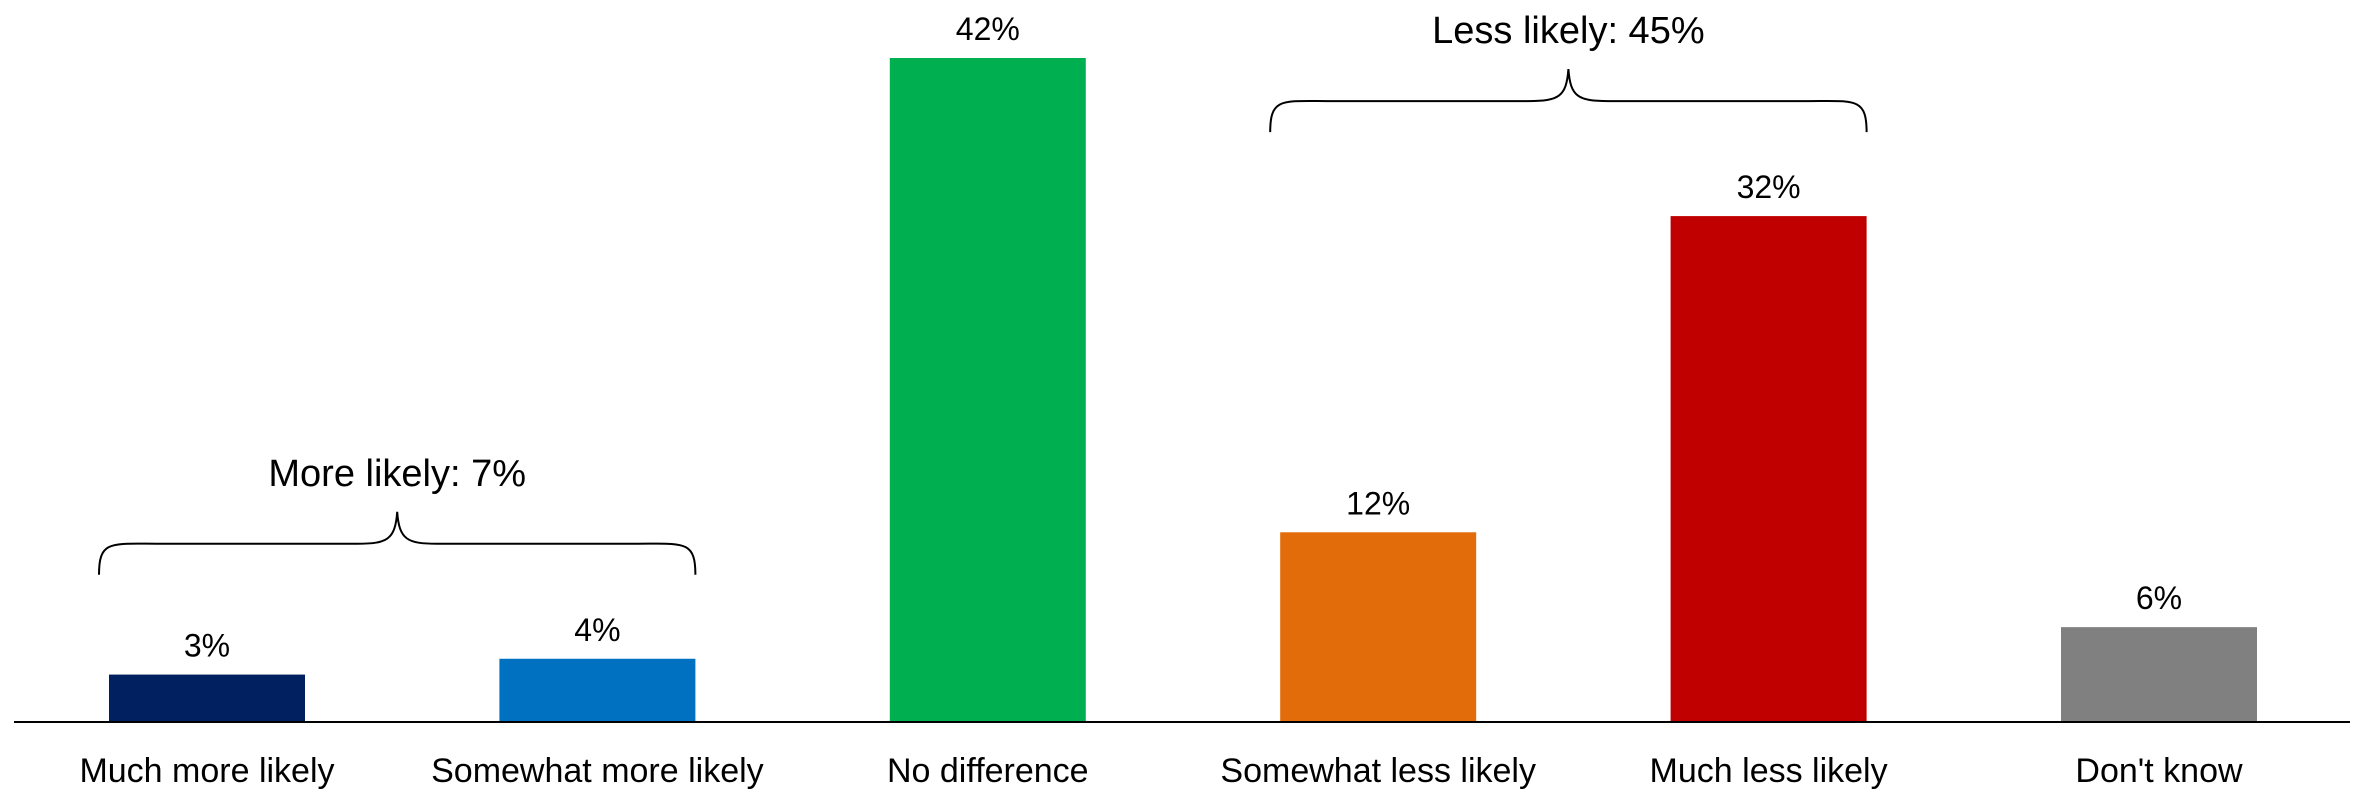 The image size is (2362, 793). I want to click on category-label-0: Much more likely, so click(206, 771).